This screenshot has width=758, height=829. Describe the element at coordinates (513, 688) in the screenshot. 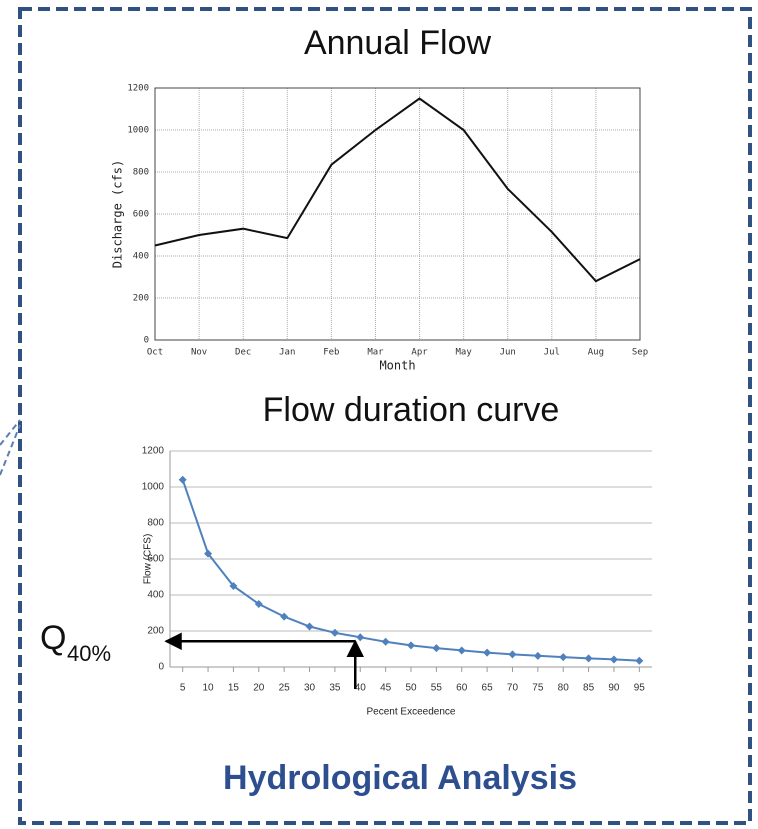

I see `x-tick-label: 70` at that location.